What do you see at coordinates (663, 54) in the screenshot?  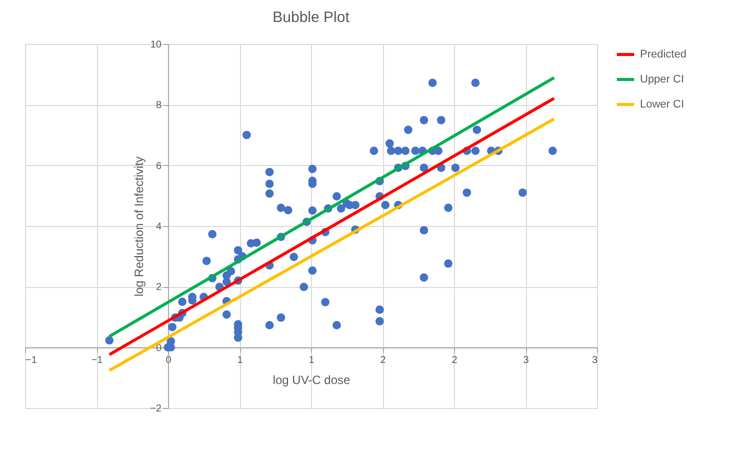 I see `legend-label: Predicted` at bounding box center [663, 54].